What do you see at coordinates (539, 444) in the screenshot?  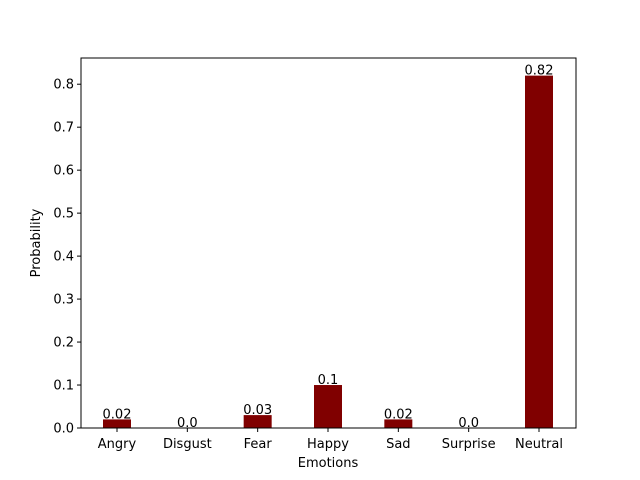 I see `x-tick-label-neutral: Neutral` at bounding box center [539, 444].